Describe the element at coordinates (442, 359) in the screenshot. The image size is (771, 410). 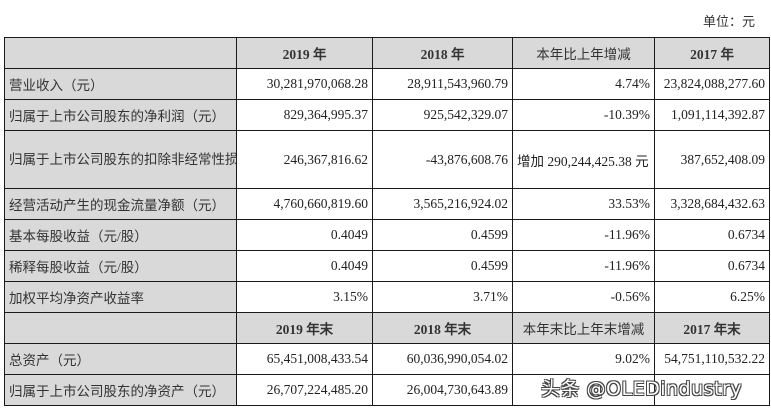
I see `value-2018: 60,036,990,054.02` at that location.